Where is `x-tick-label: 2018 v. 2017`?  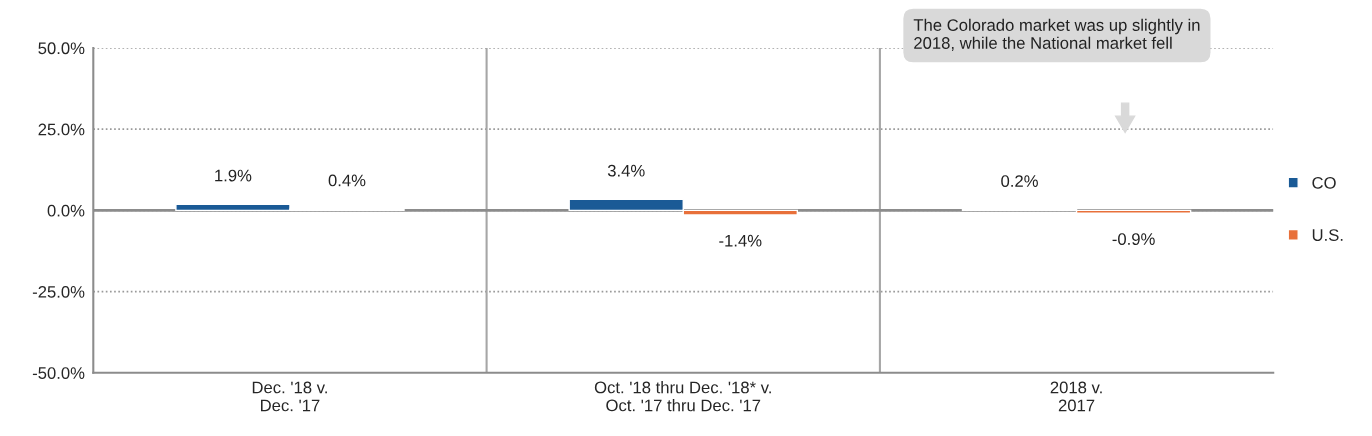 x-tick-label: 2018 v. 2017 is located at coordinates (1076, 396).